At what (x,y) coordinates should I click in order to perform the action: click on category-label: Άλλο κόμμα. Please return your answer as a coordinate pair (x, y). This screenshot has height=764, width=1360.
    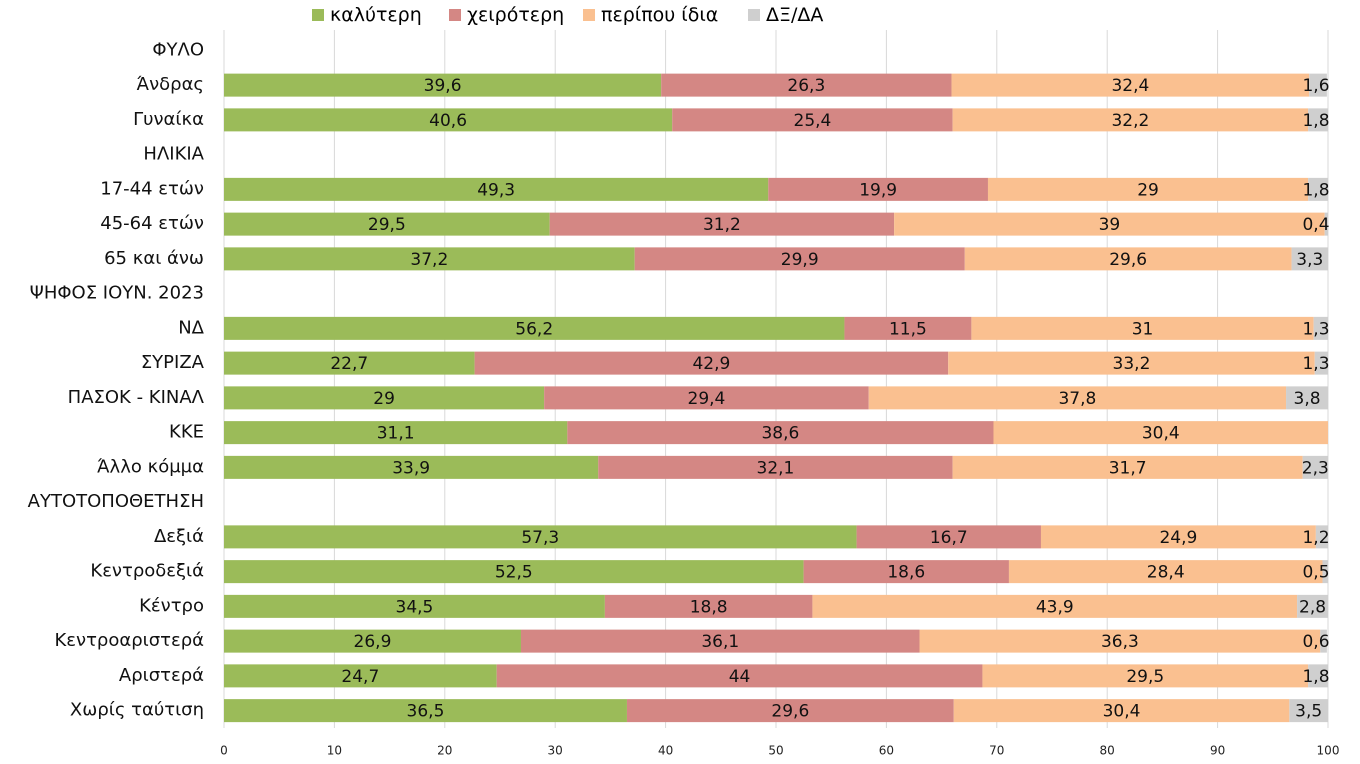
    Looking at the image, I should click on (150, 466).